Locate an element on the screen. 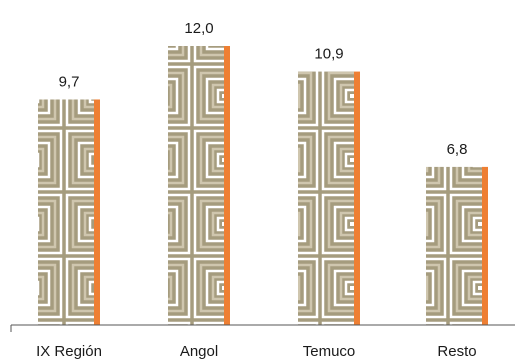  category-label-ix-region: IX Región is located at coordinates (69, 351).